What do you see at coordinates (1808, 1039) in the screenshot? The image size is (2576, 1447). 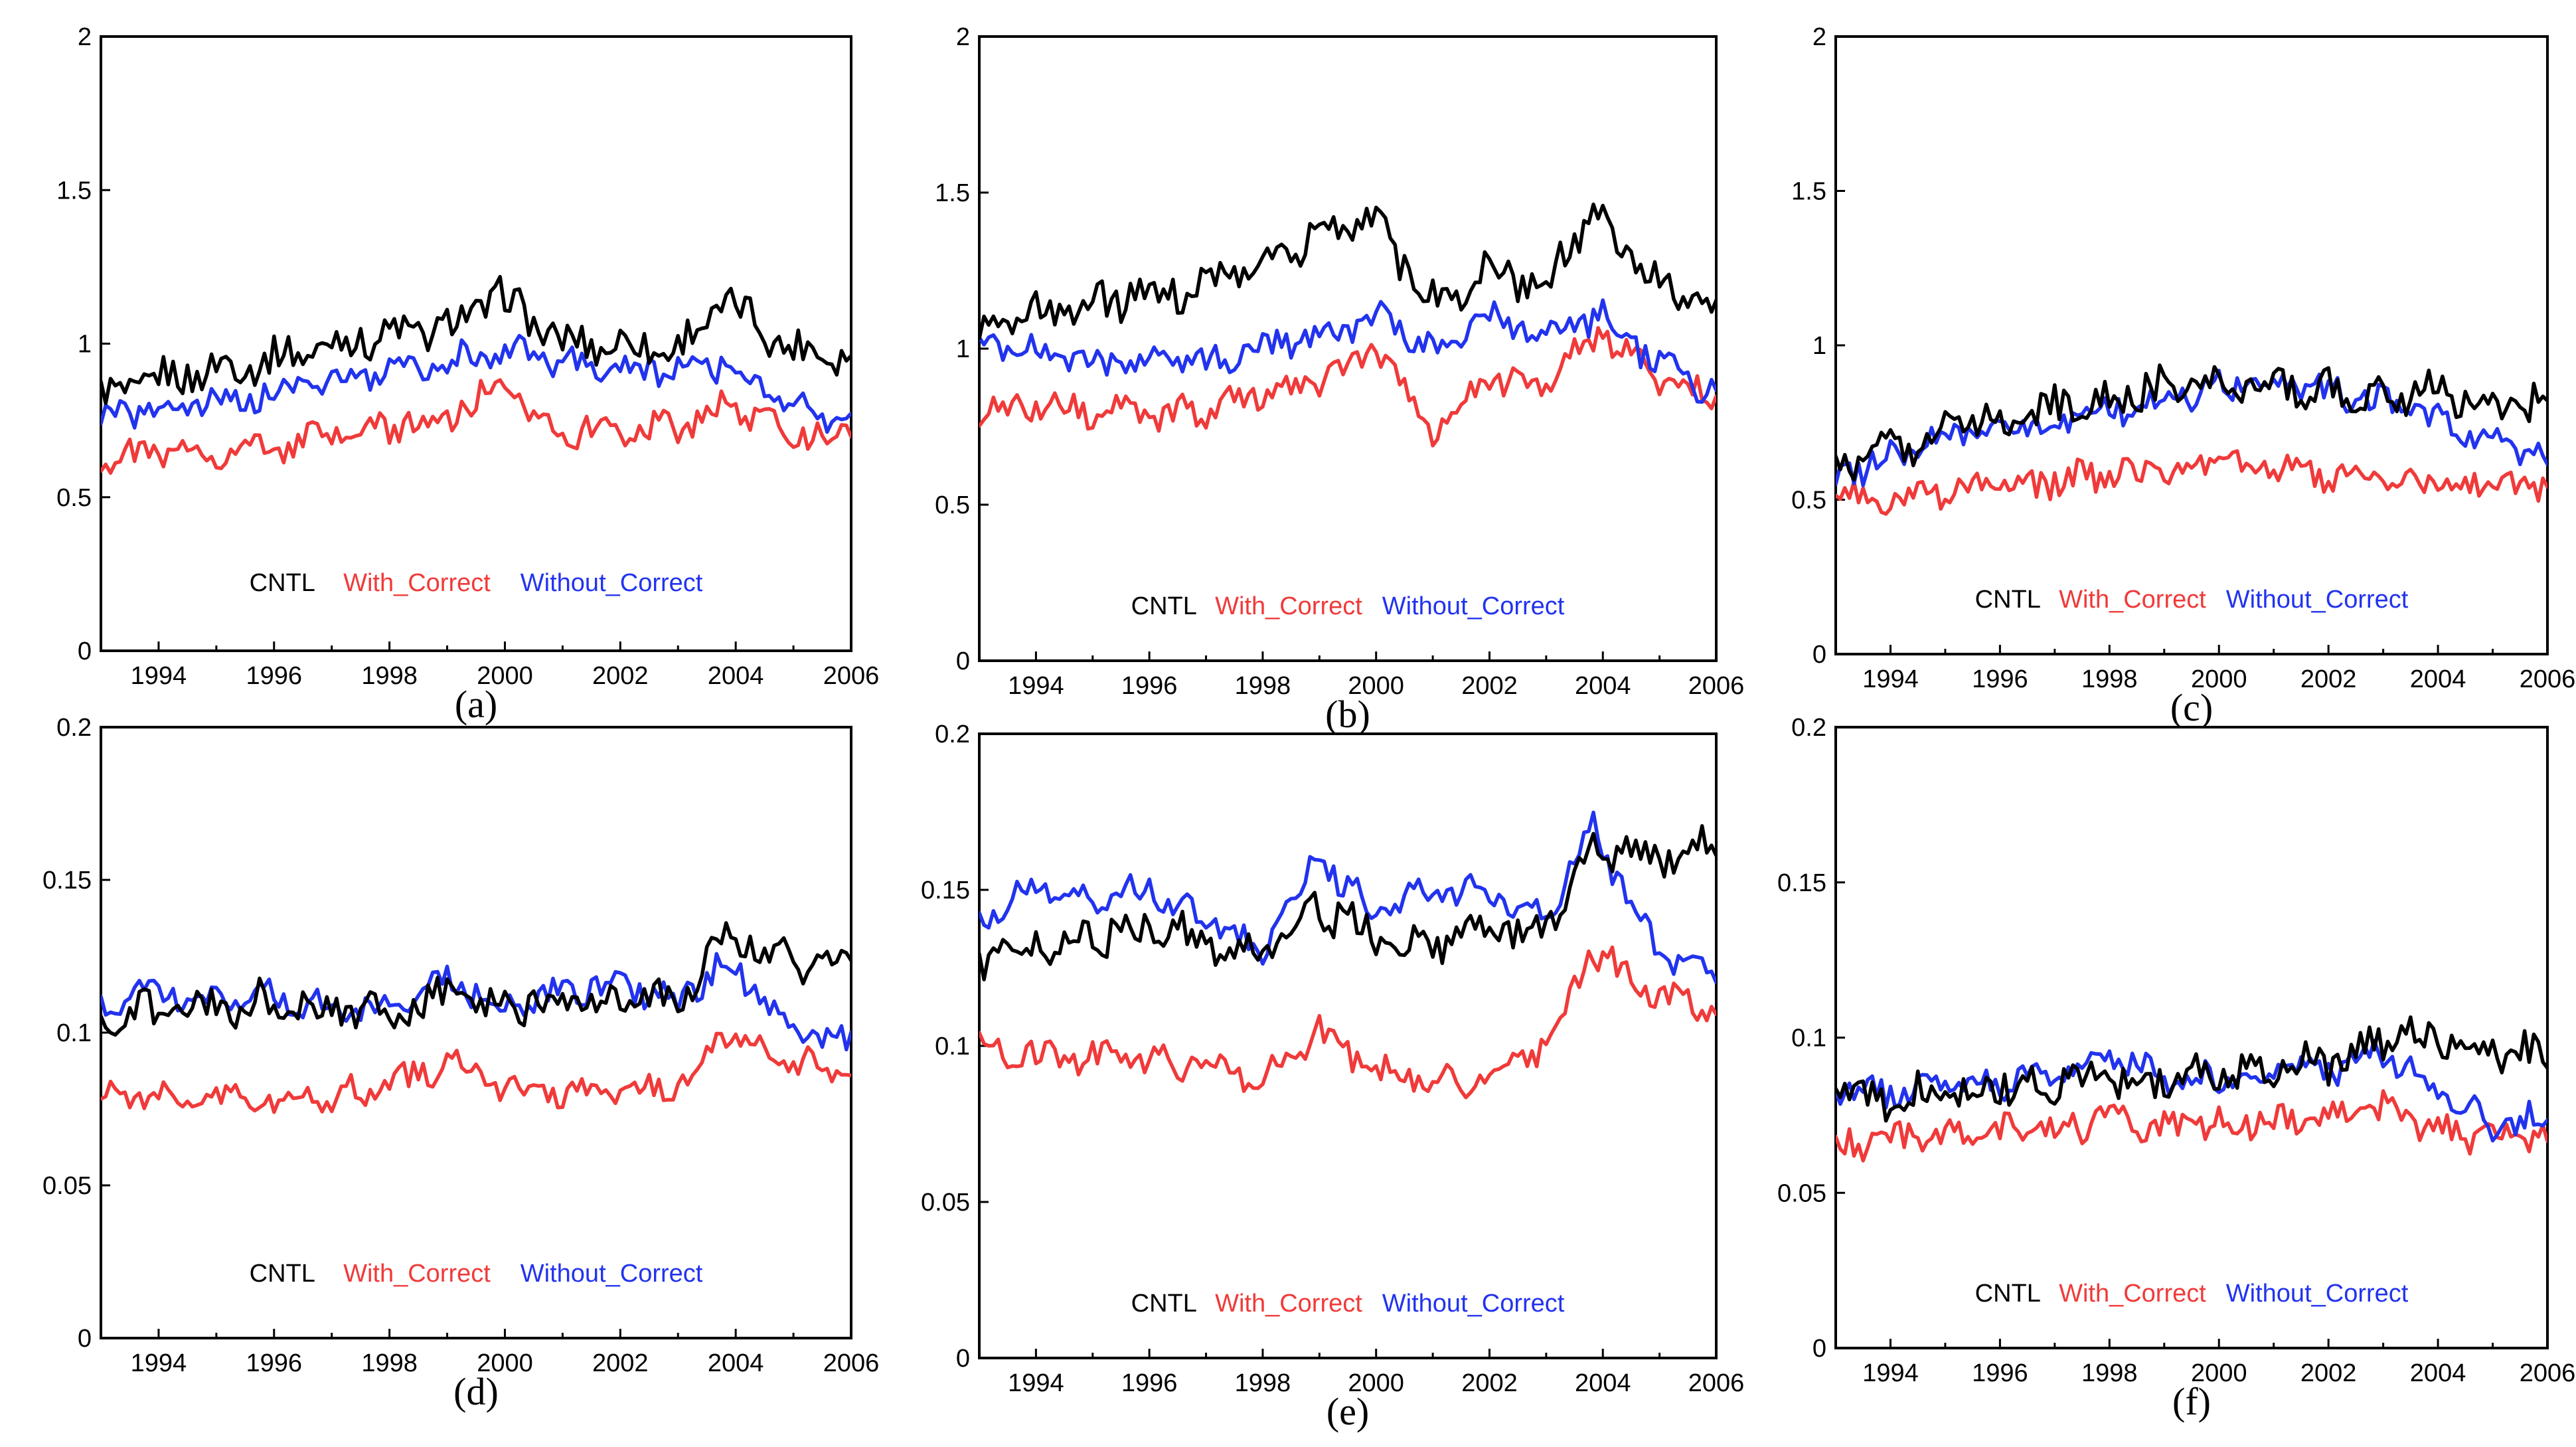 I see `y-tick-label: 0.1` at bounding box center [1808, 1039].